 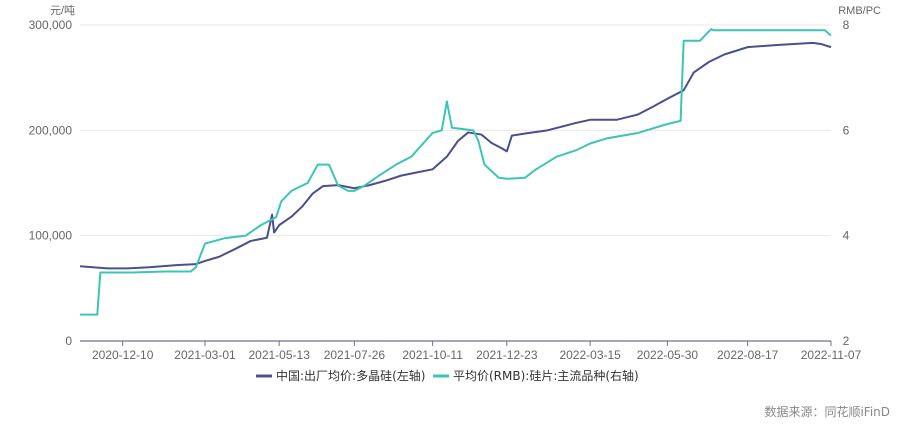 I want to click on y-left-tick-label: 300,000, so click(x=51, y=25).